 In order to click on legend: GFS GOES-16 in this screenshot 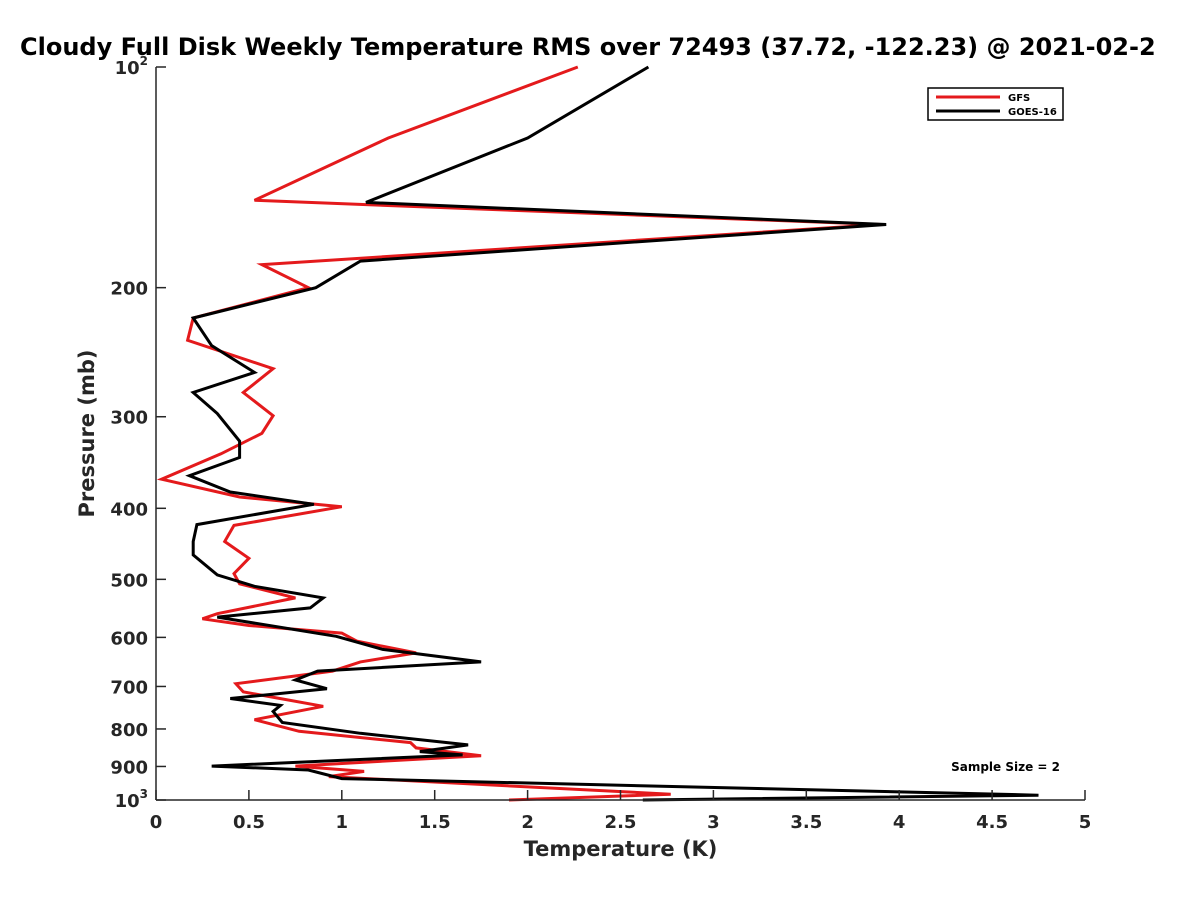, I will do `click(995, 104)`.